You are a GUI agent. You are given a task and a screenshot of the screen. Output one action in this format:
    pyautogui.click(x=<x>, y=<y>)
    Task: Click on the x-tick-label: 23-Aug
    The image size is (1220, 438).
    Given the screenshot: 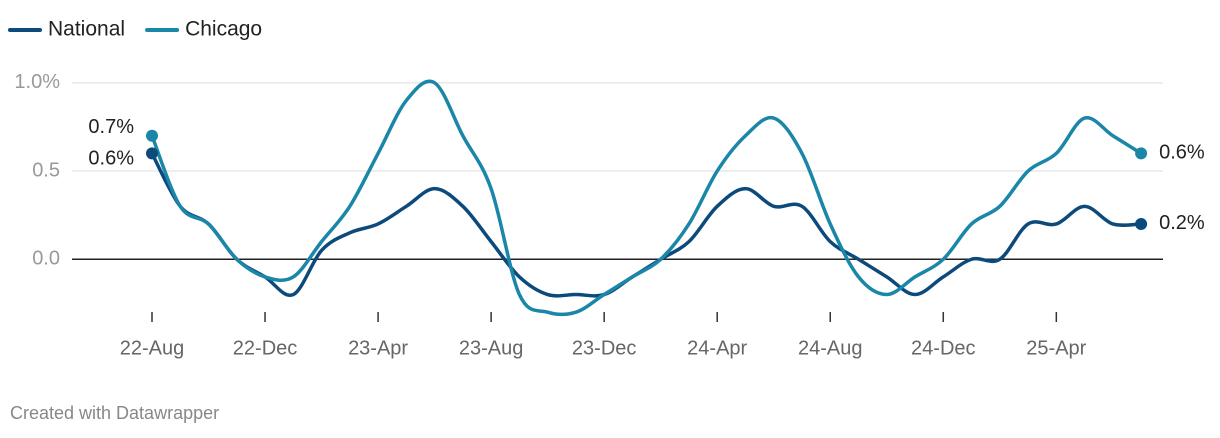 What is the action you would take?
    pyautogui.click(x=491, y=348)
    